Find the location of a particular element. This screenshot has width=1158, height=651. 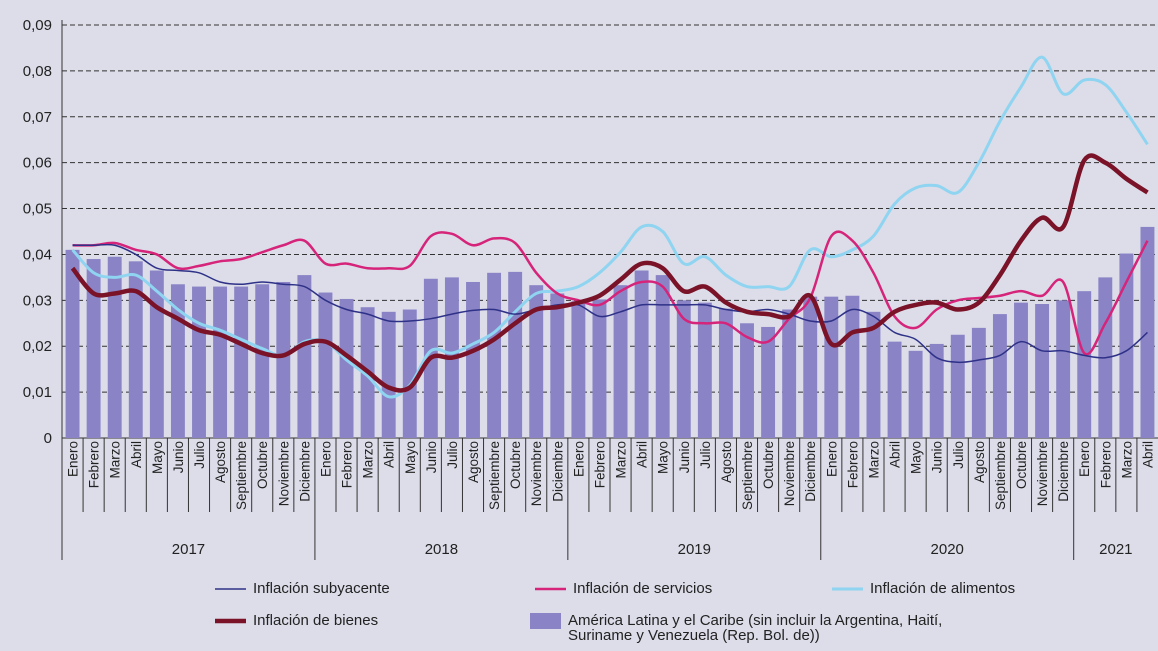

legend-label: Inflación subyacente is located at coordinates (321, 588).